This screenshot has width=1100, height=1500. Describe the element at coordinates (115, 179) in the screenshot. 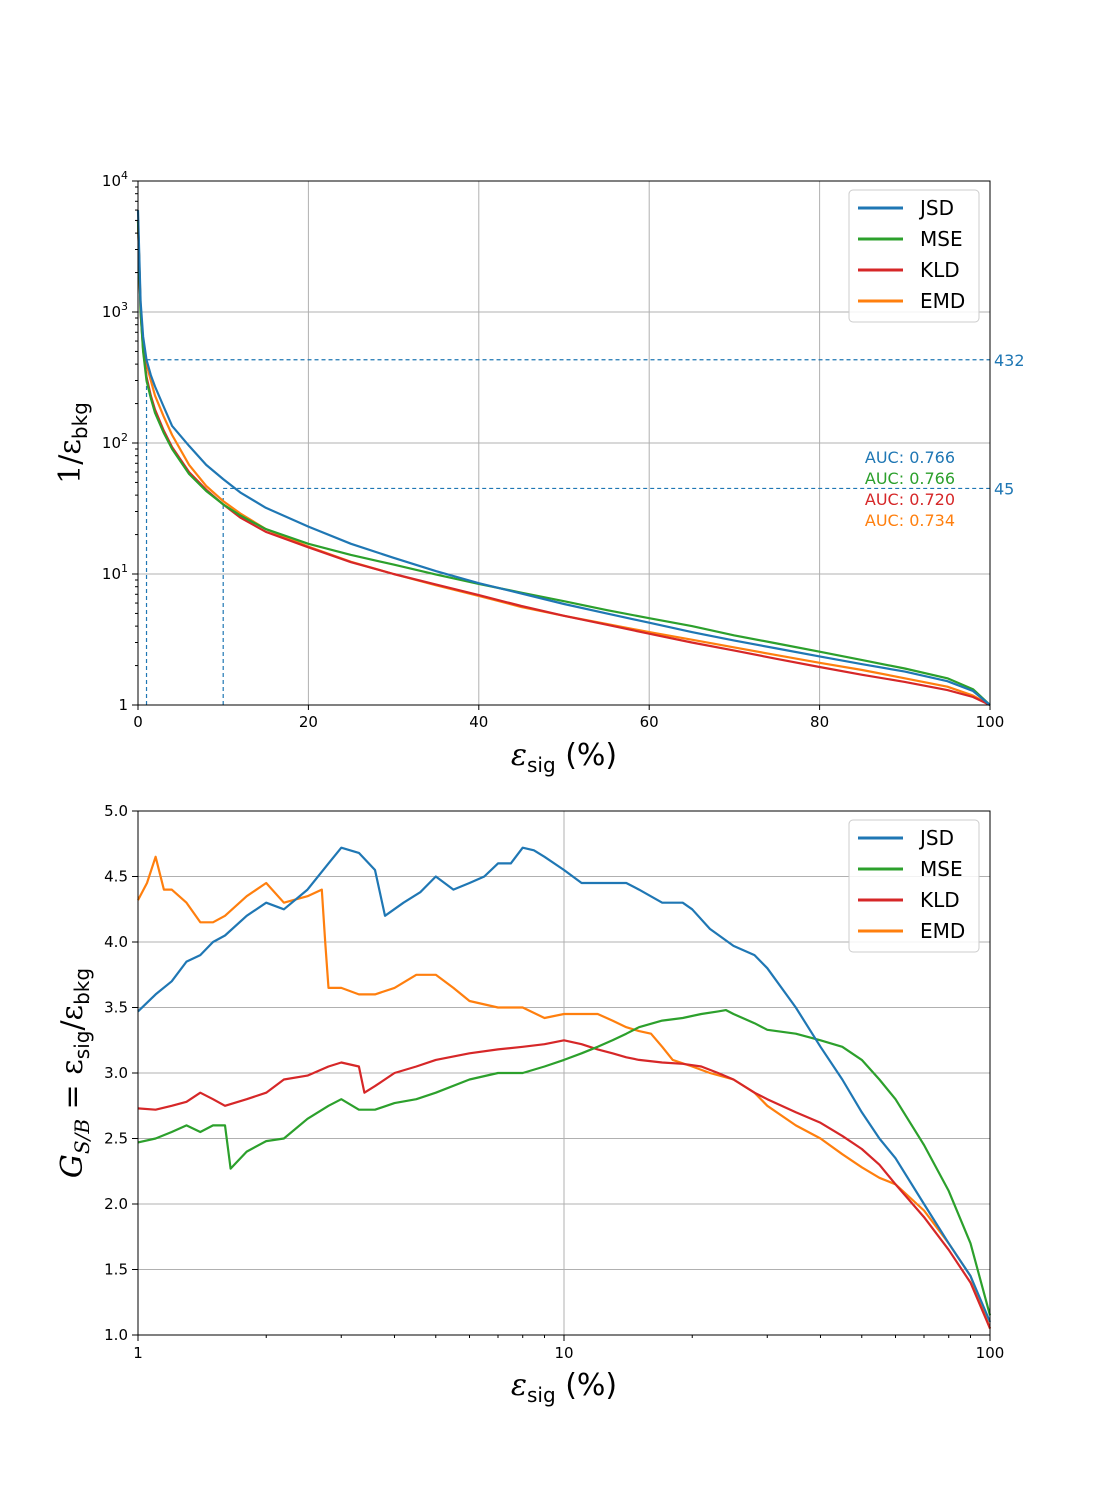

I see `top-ytick-label: 10⁴` at that location.